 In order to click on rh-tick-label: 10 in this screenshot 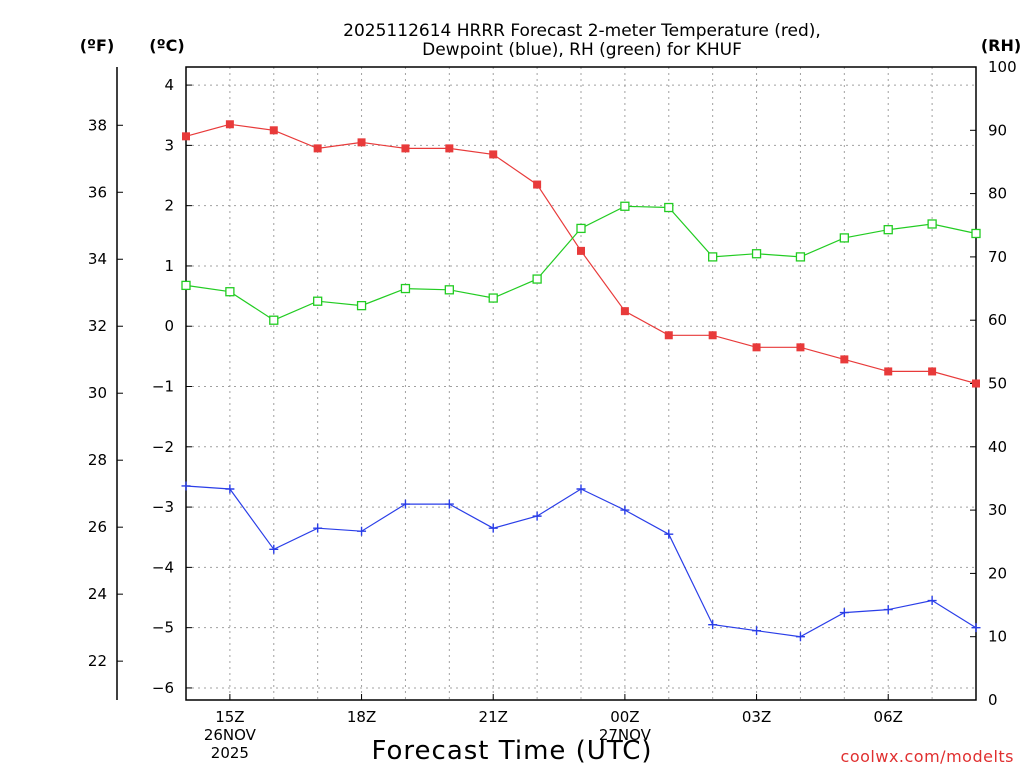, I will do `click(997, 637)`.